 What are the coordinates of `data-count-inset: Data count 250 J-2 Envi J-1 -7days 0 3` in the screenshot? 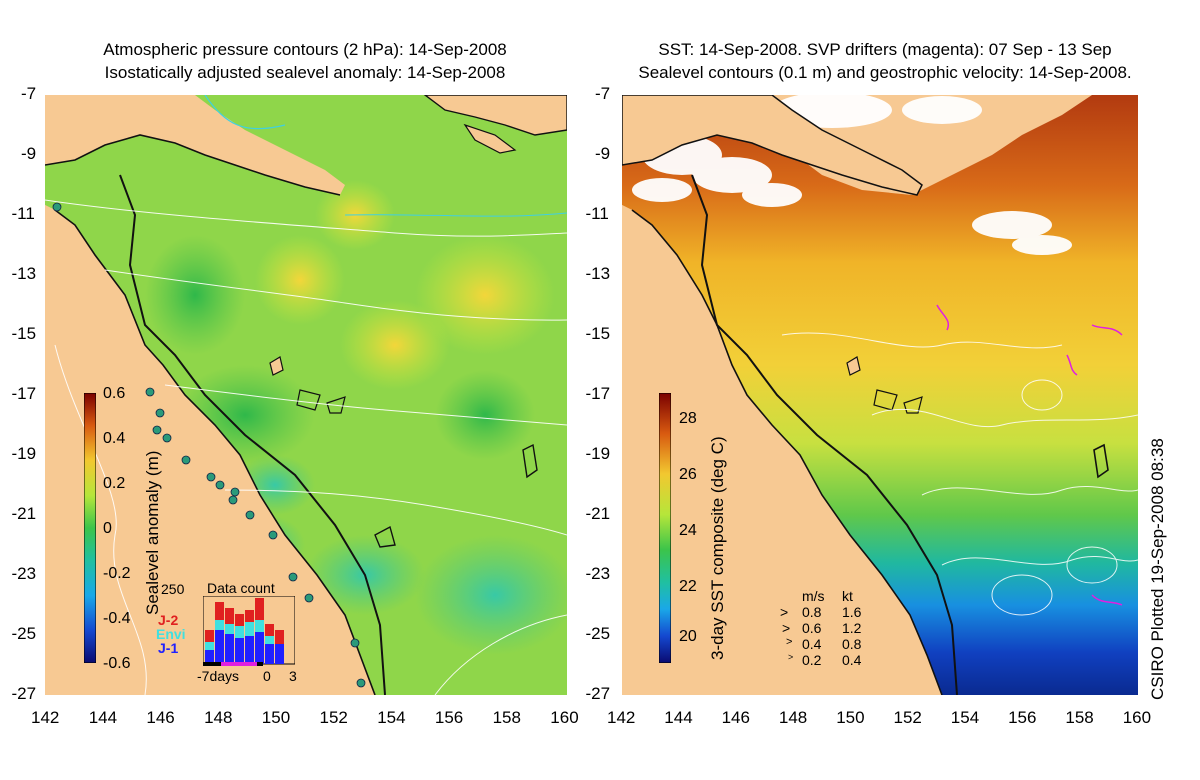 It's located at (230, 632).